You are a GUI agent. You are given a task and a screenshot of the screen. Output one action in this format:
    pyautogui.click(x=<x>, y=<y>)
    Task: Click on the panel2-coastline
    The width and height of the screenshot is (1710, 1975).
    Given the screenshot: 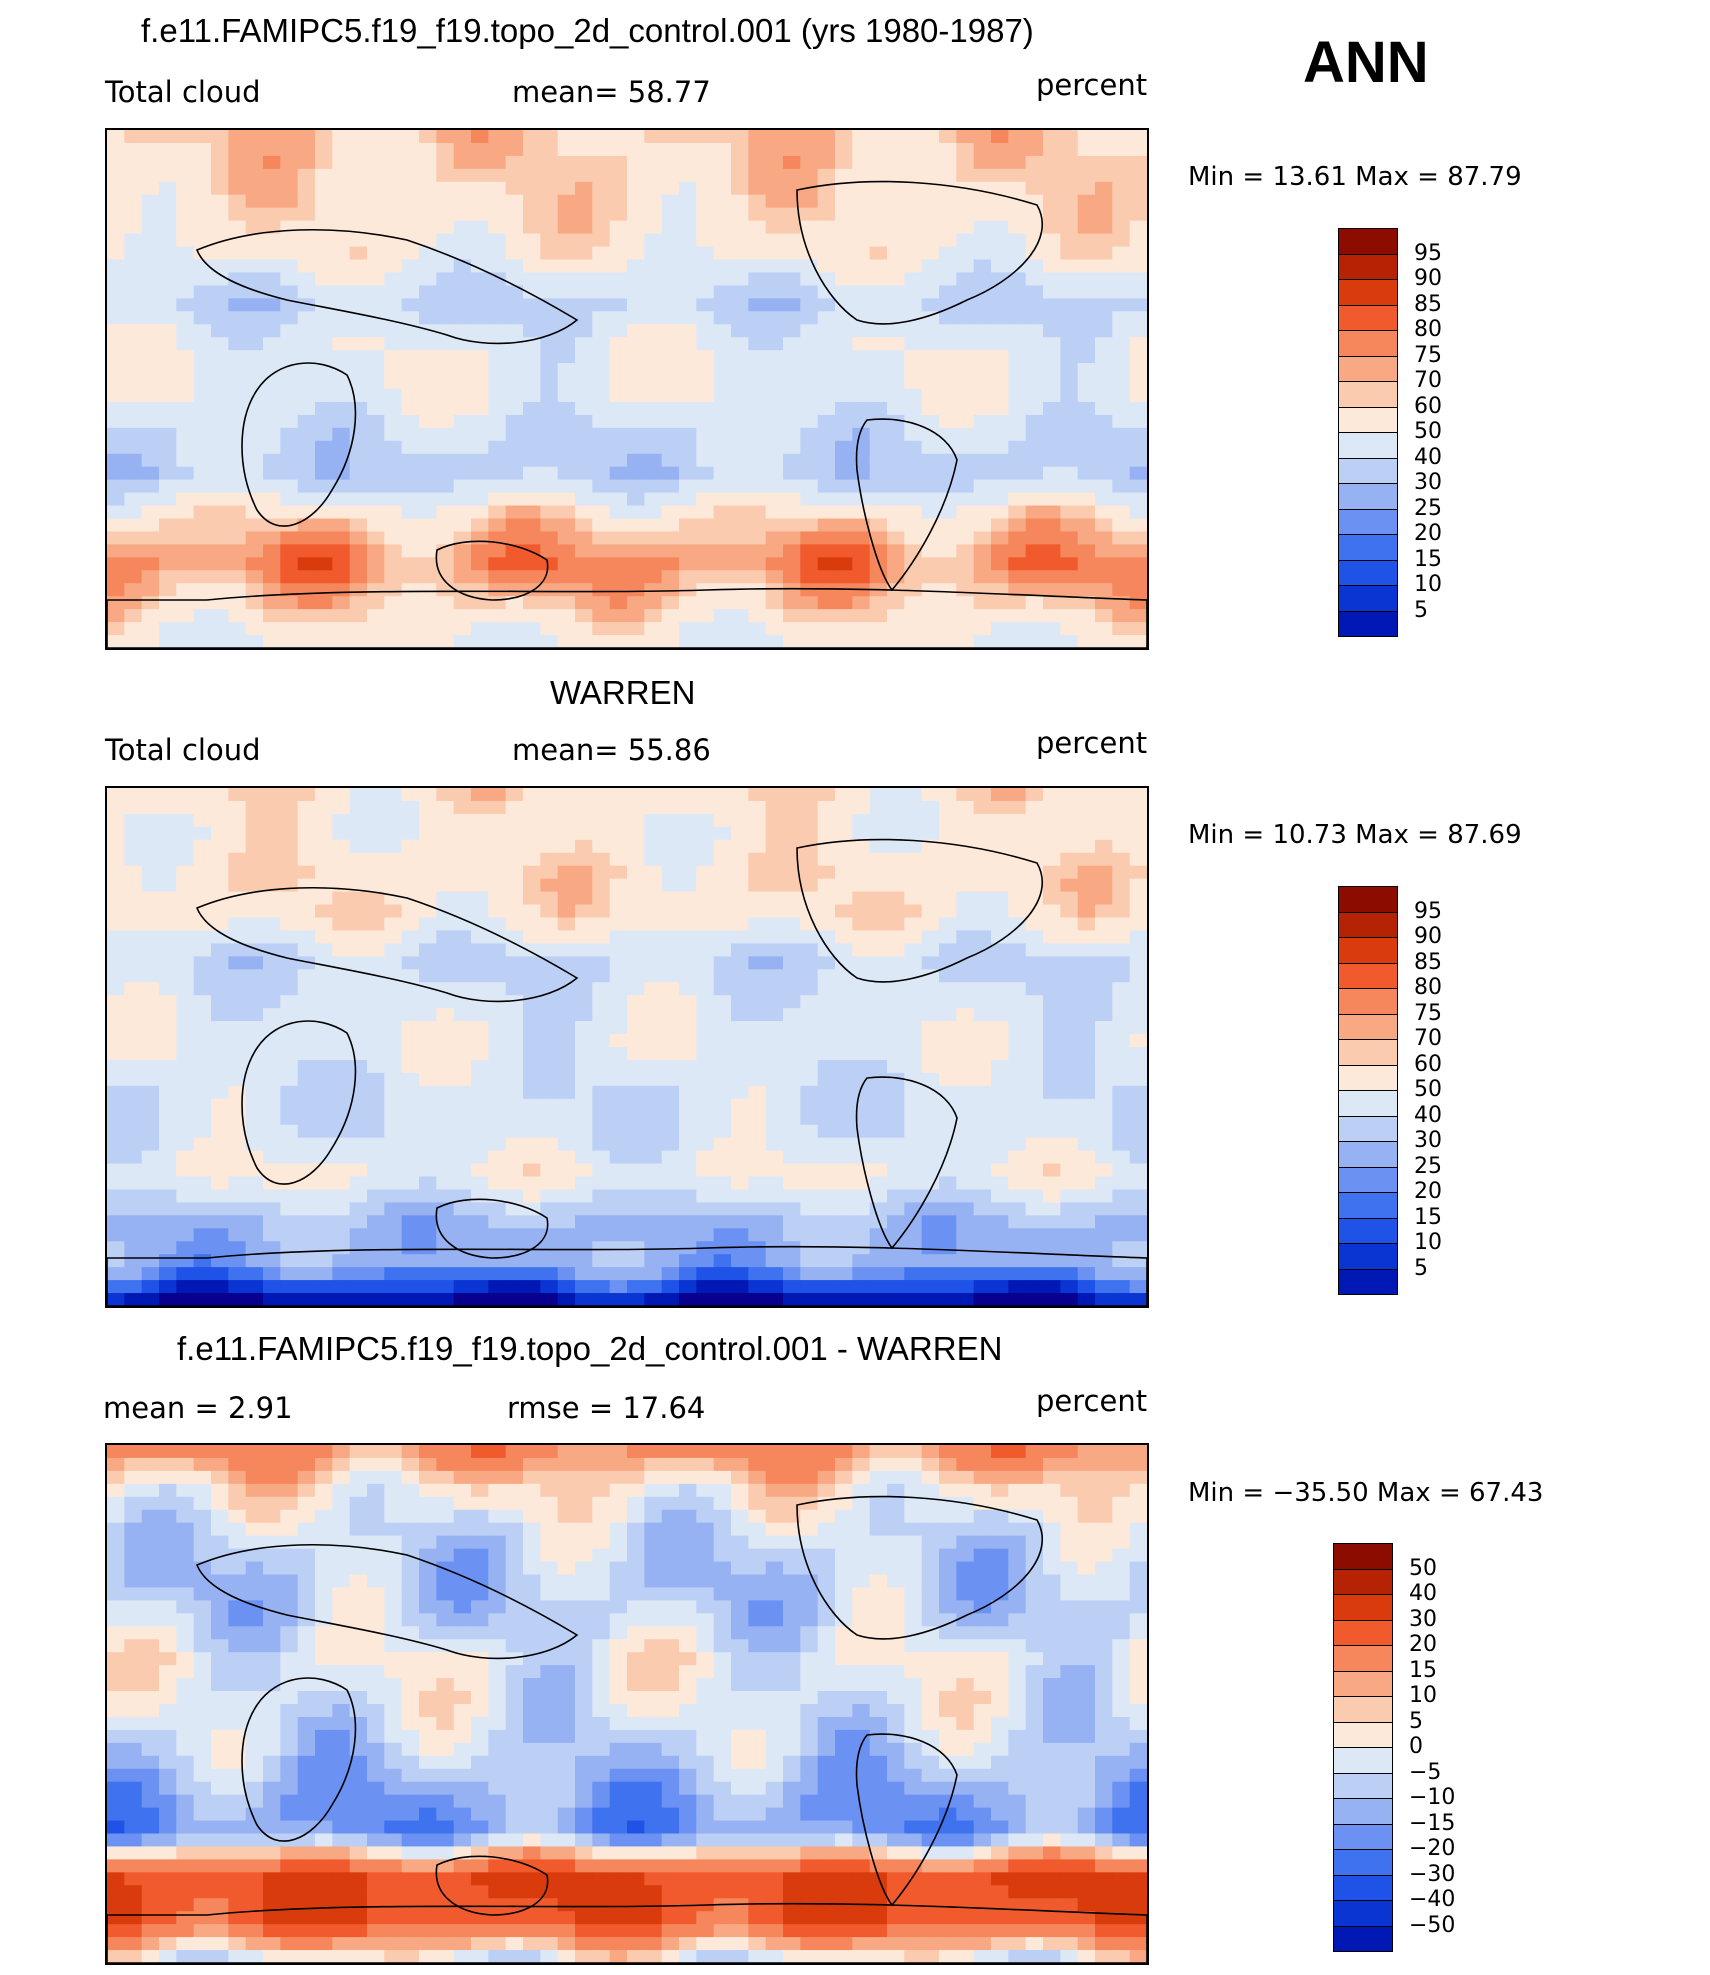 What is the action you would take?
    pyautogui.click(x=627, y=1275)
    